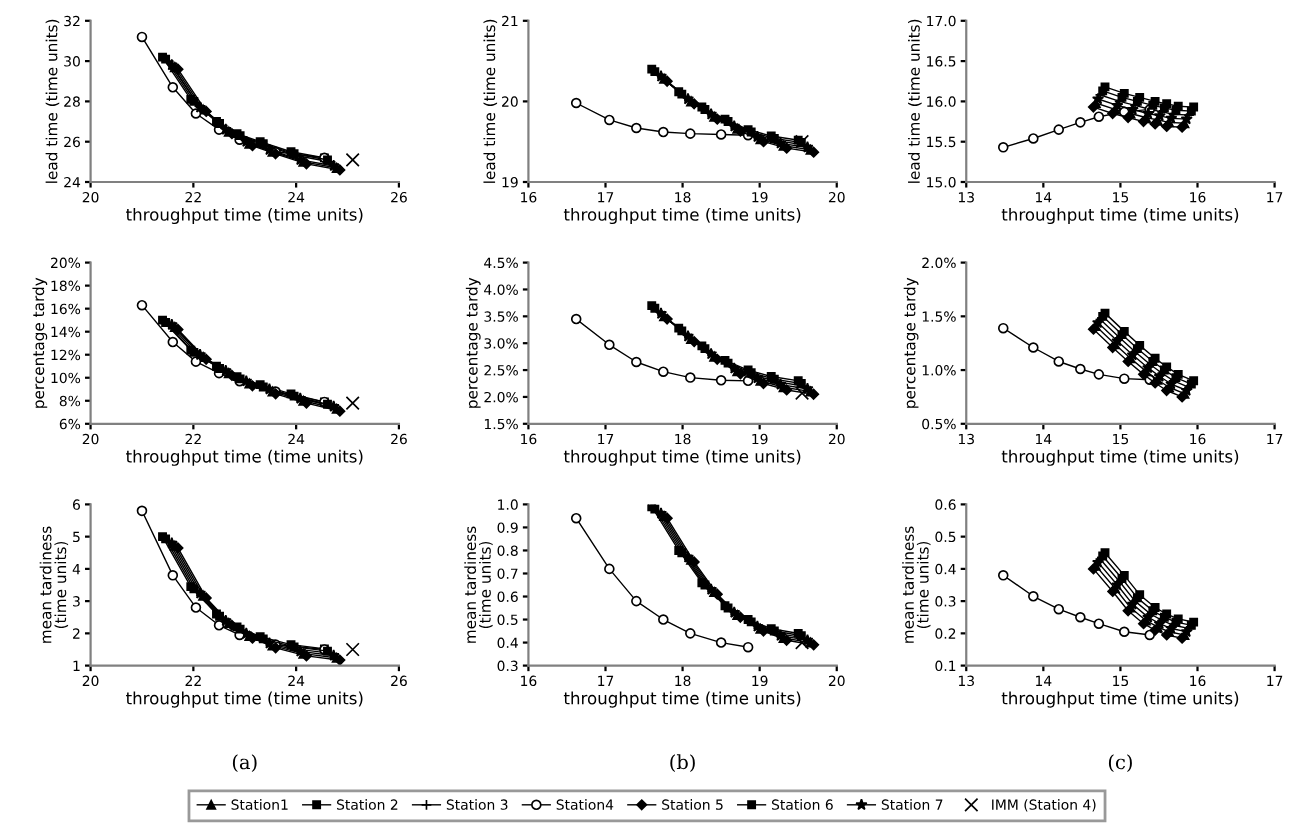 This screenshot has height=832, width=1294. Describe the element at coordinates (1120, 763) in the screenshot. I see `text: (c)` at that location.